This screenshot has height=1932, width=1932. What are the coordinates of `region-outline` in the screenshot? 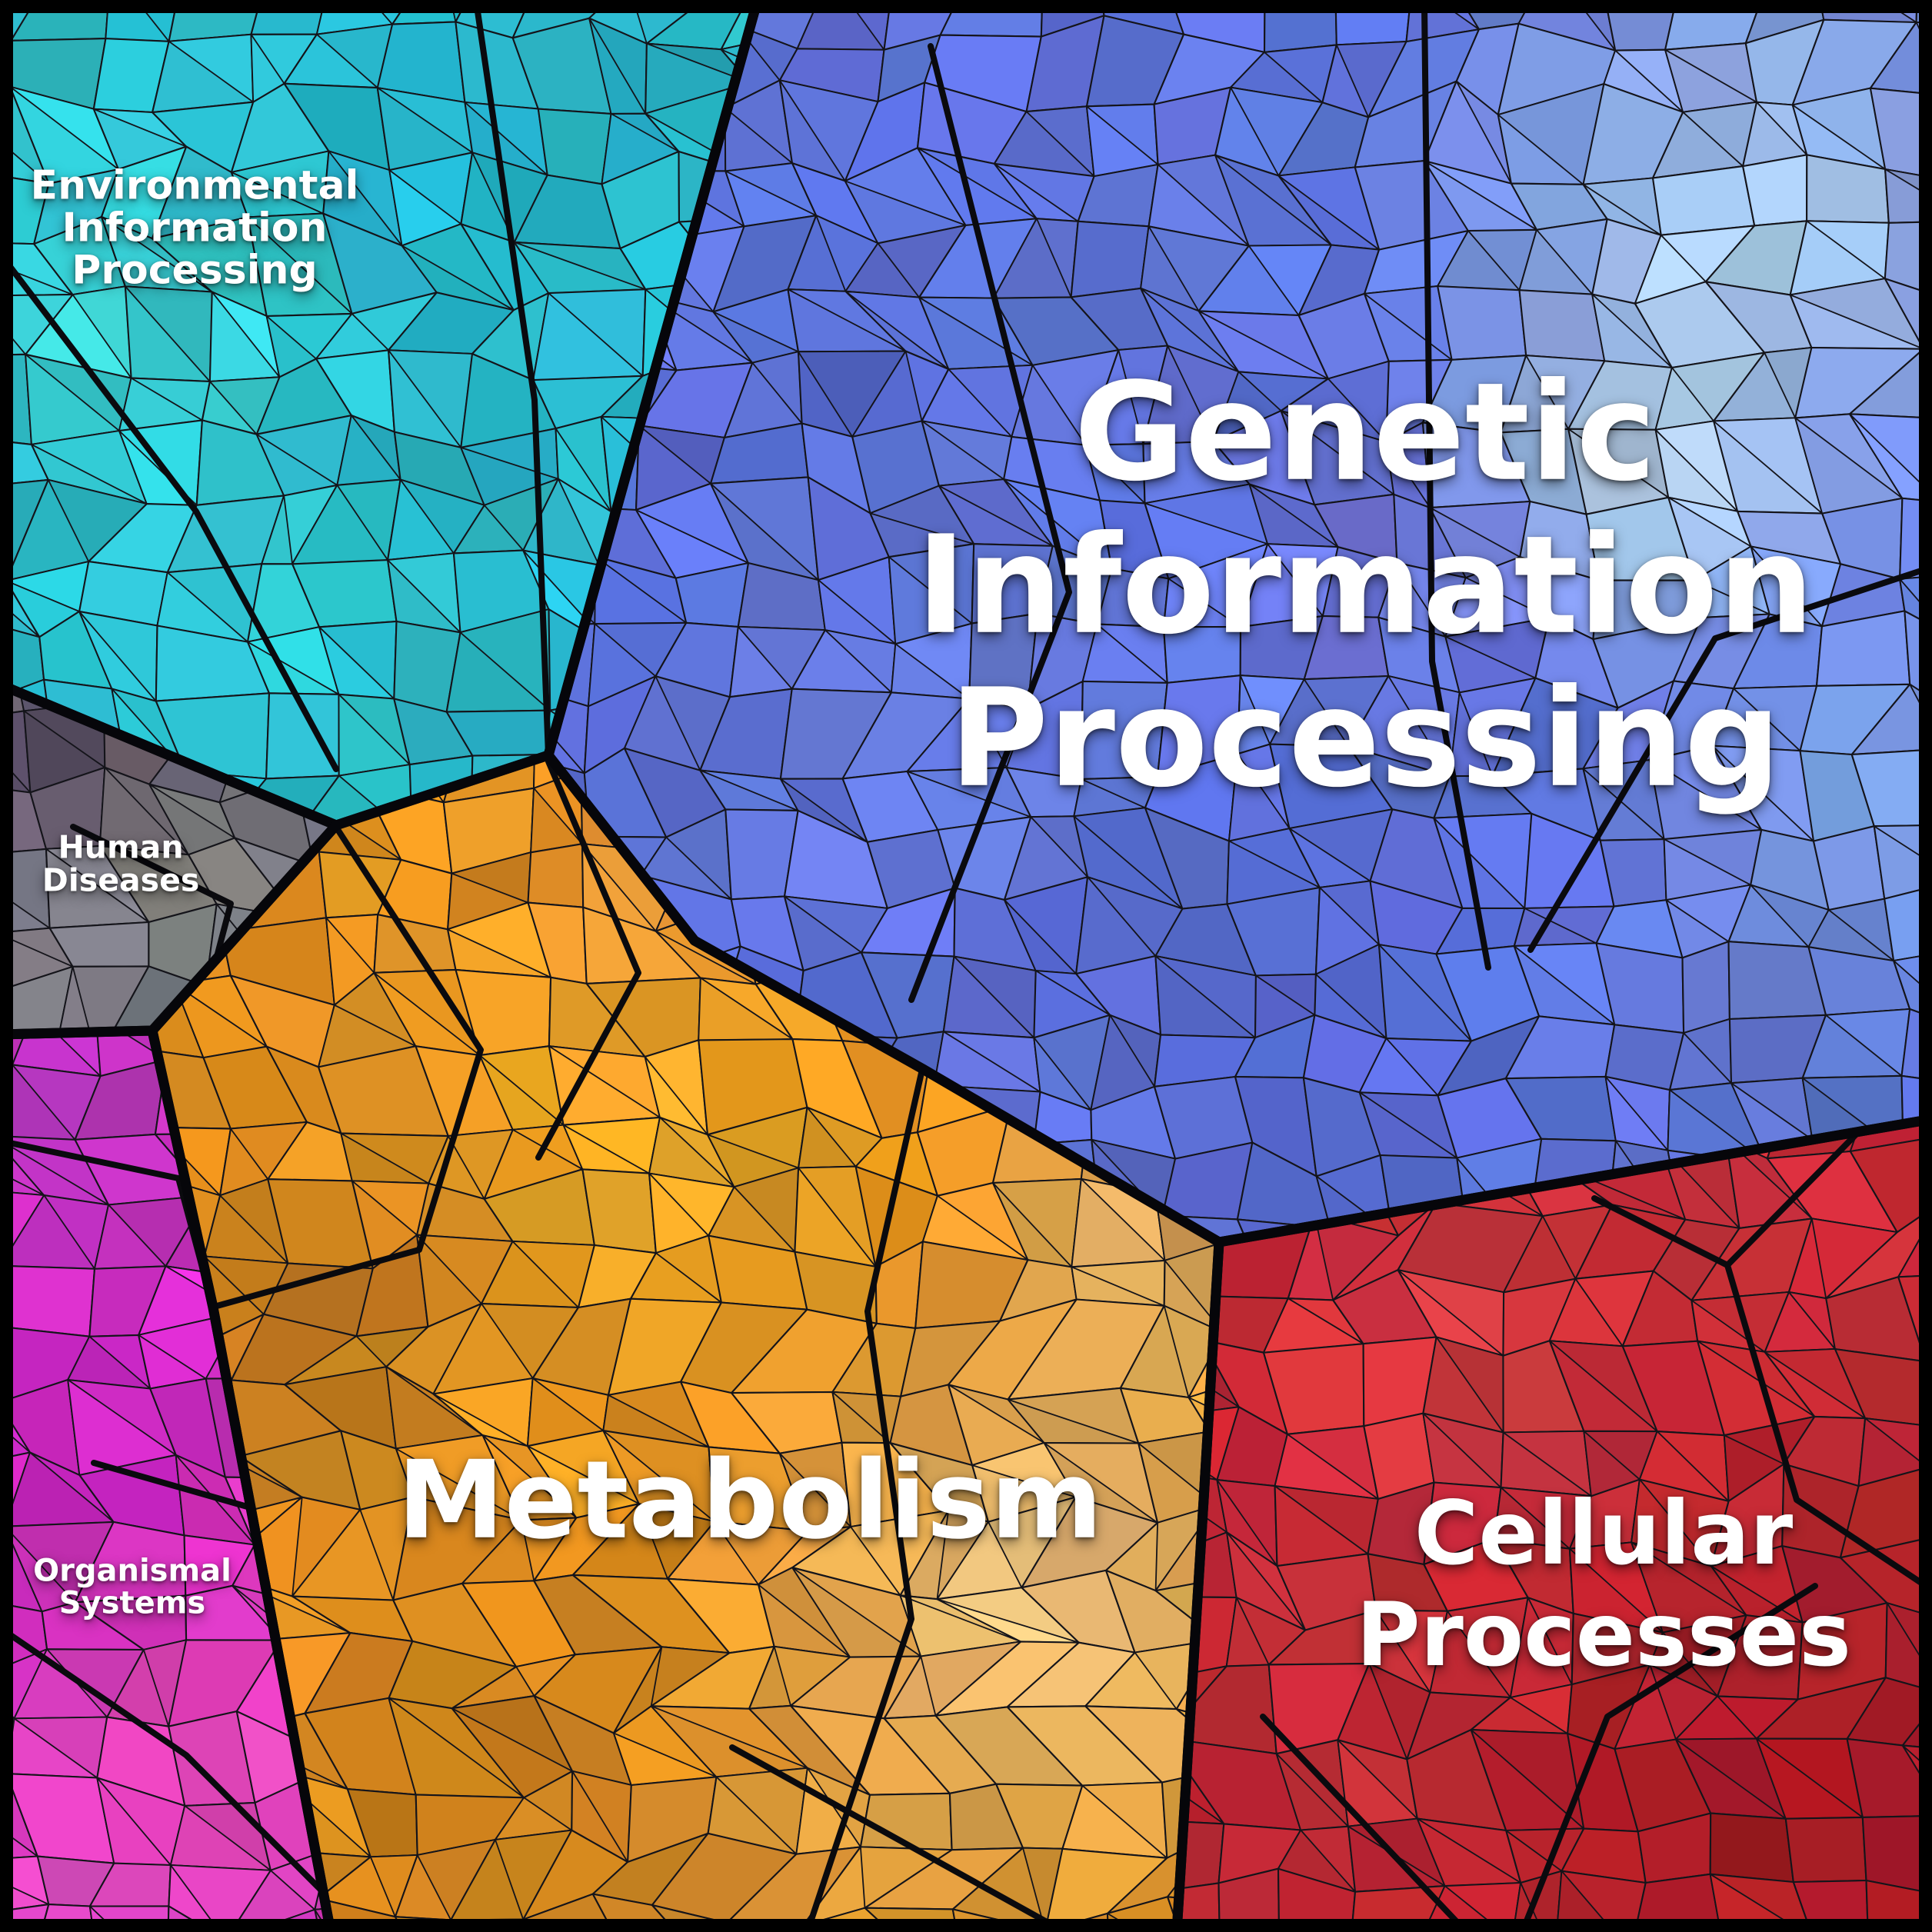 It's located at (168, 1478).